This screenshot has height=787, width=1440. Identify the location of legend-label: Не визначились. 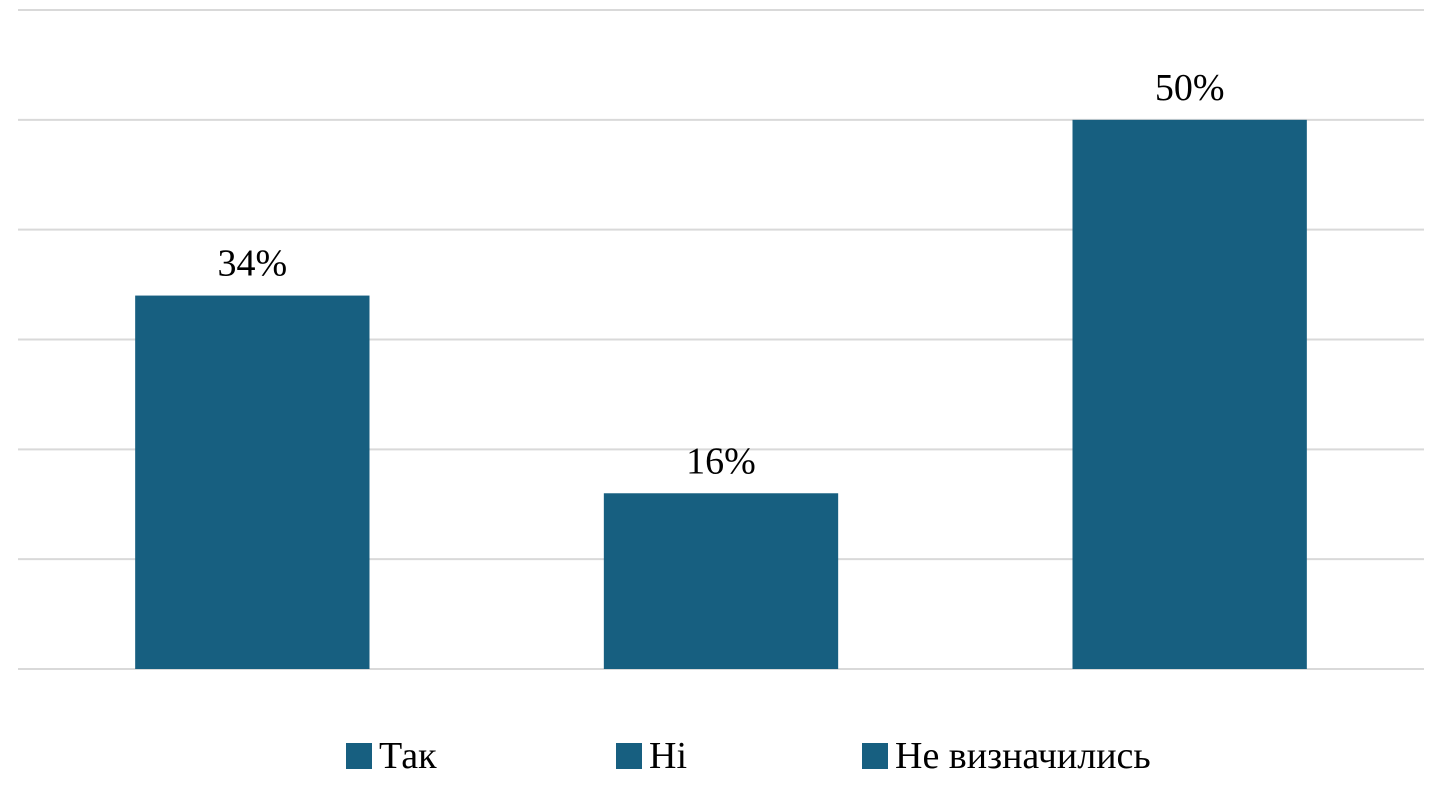
(1023, 756).